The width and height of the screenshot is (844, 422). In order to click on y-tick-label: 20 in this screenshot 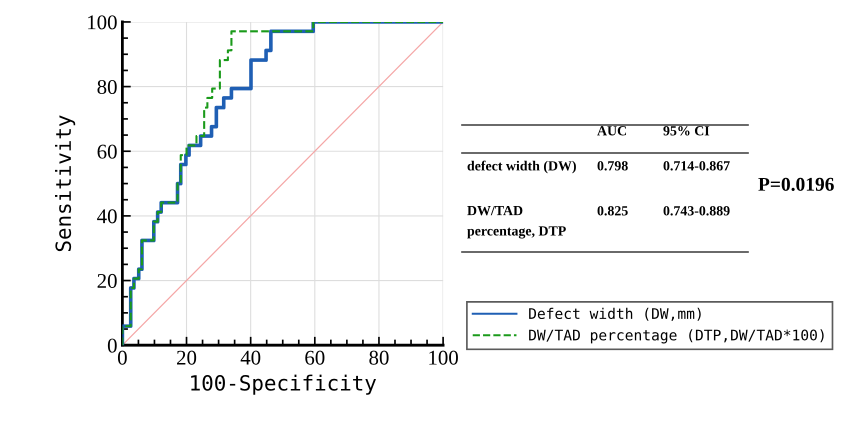, I will do `click(107, 281)`.